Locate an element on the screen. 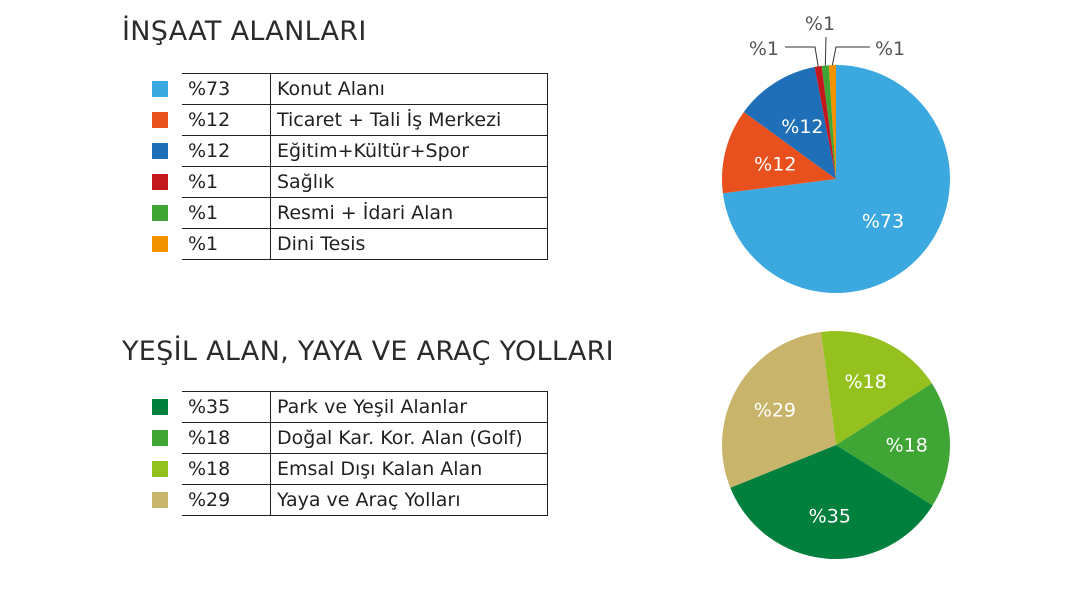 The height and width of the screenshot is (601, 1092). pie-chart-green-areas: %35 %18 %18 %29 is located at coordinates (835, 445).